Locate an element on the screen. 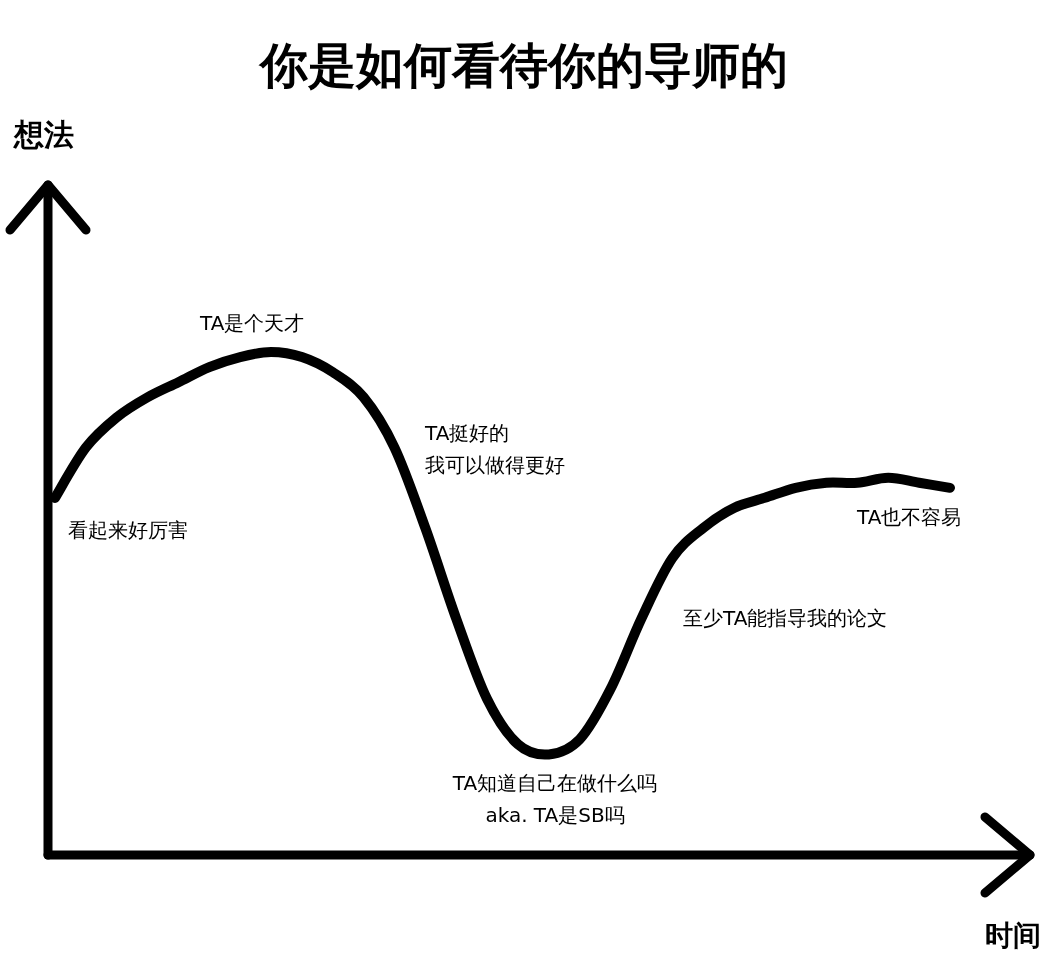 Image resolution: width=1047 pixels, height=960 pixels. annotation: TA也不容易 is located at coordinates (909, 517).